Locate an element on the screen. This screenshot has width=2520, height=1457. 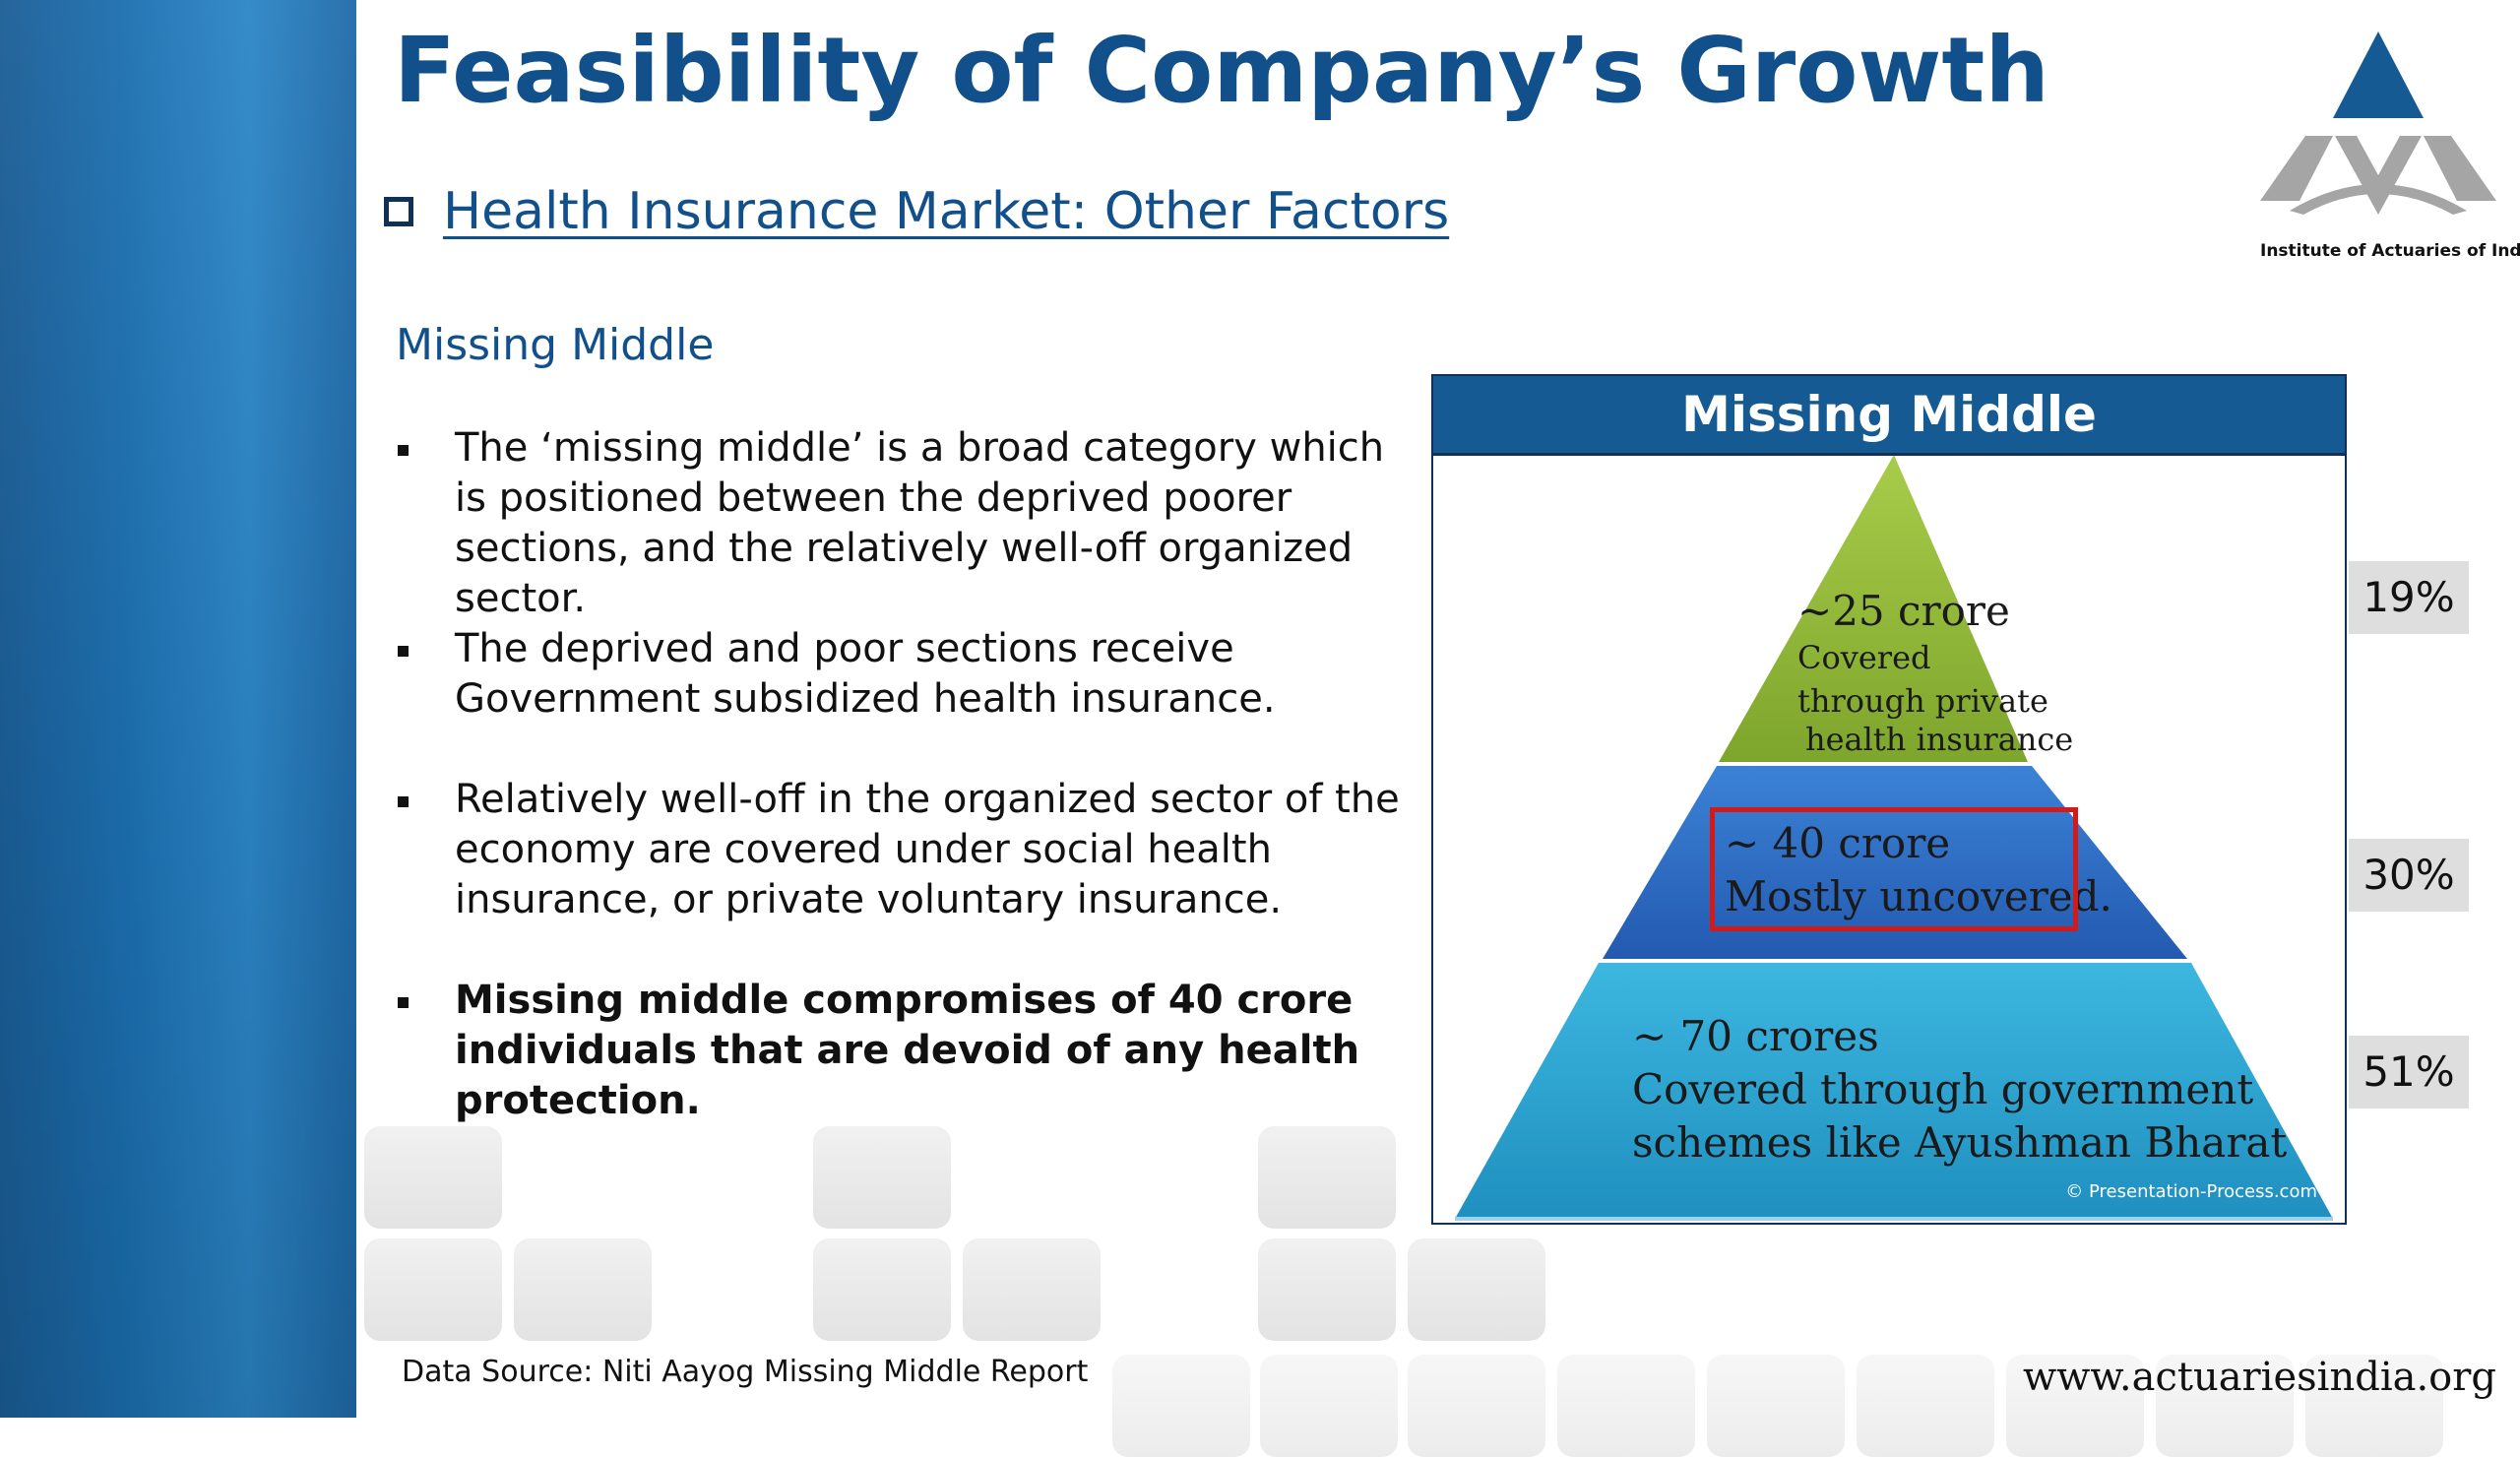
subheading: Health Insurance Market: Other Factors is located at coordinates (916, 211).